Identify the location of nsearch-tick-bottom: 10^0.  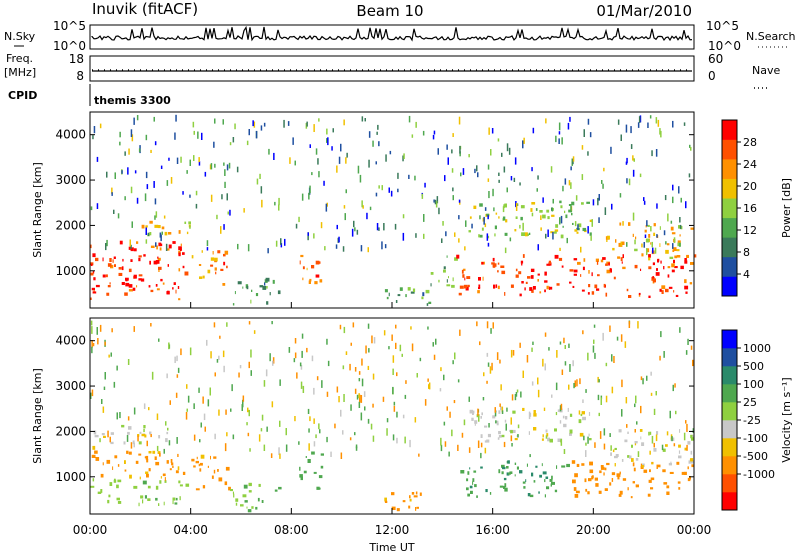
(724, 46).